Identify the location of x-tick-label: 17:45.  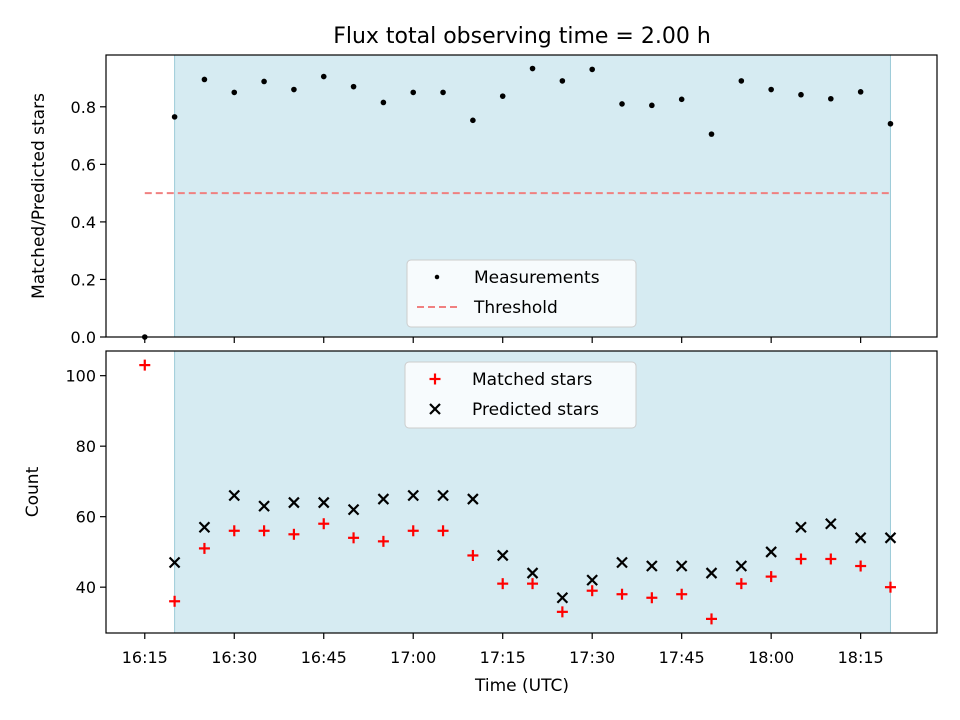
(682, 657).